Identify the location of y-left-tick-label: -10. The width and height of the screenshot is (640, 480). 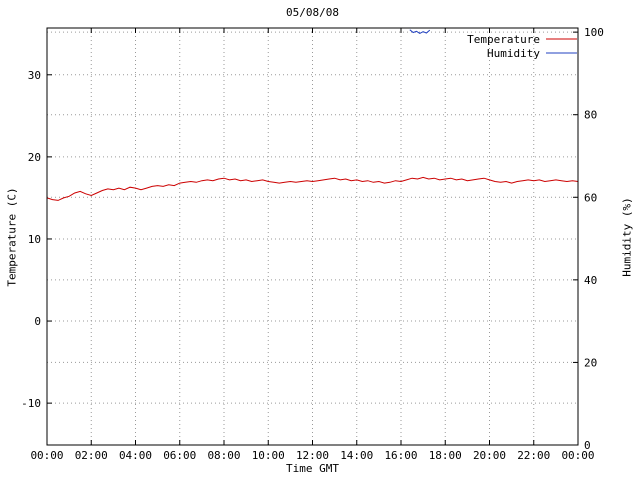
(31, 403).